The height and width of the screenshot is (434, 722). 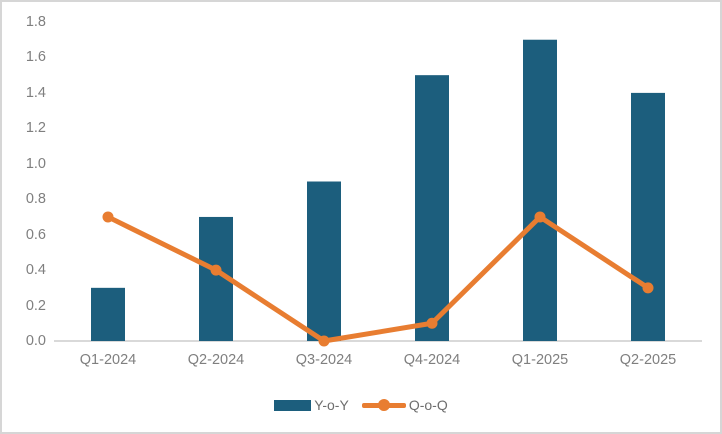 What do you see at coordinates (35, 92) in the screenshot?
I see `y-tick-label: 1.4` at bounding box center [35, 92].